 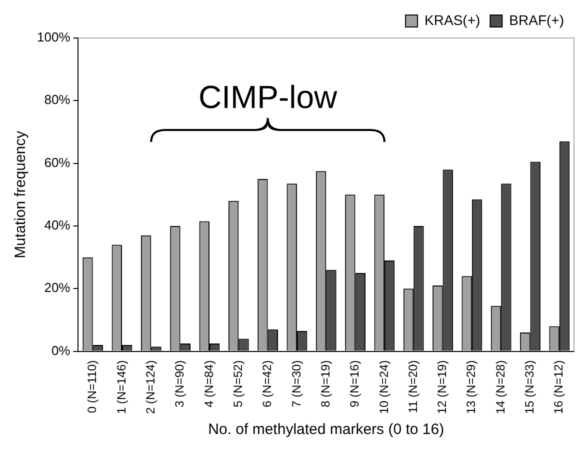 What do you see at coordinates (413, 387) in the screenshot?
I see `x-tick-label: 11 (N=20)` at bounding box center [413, 387].